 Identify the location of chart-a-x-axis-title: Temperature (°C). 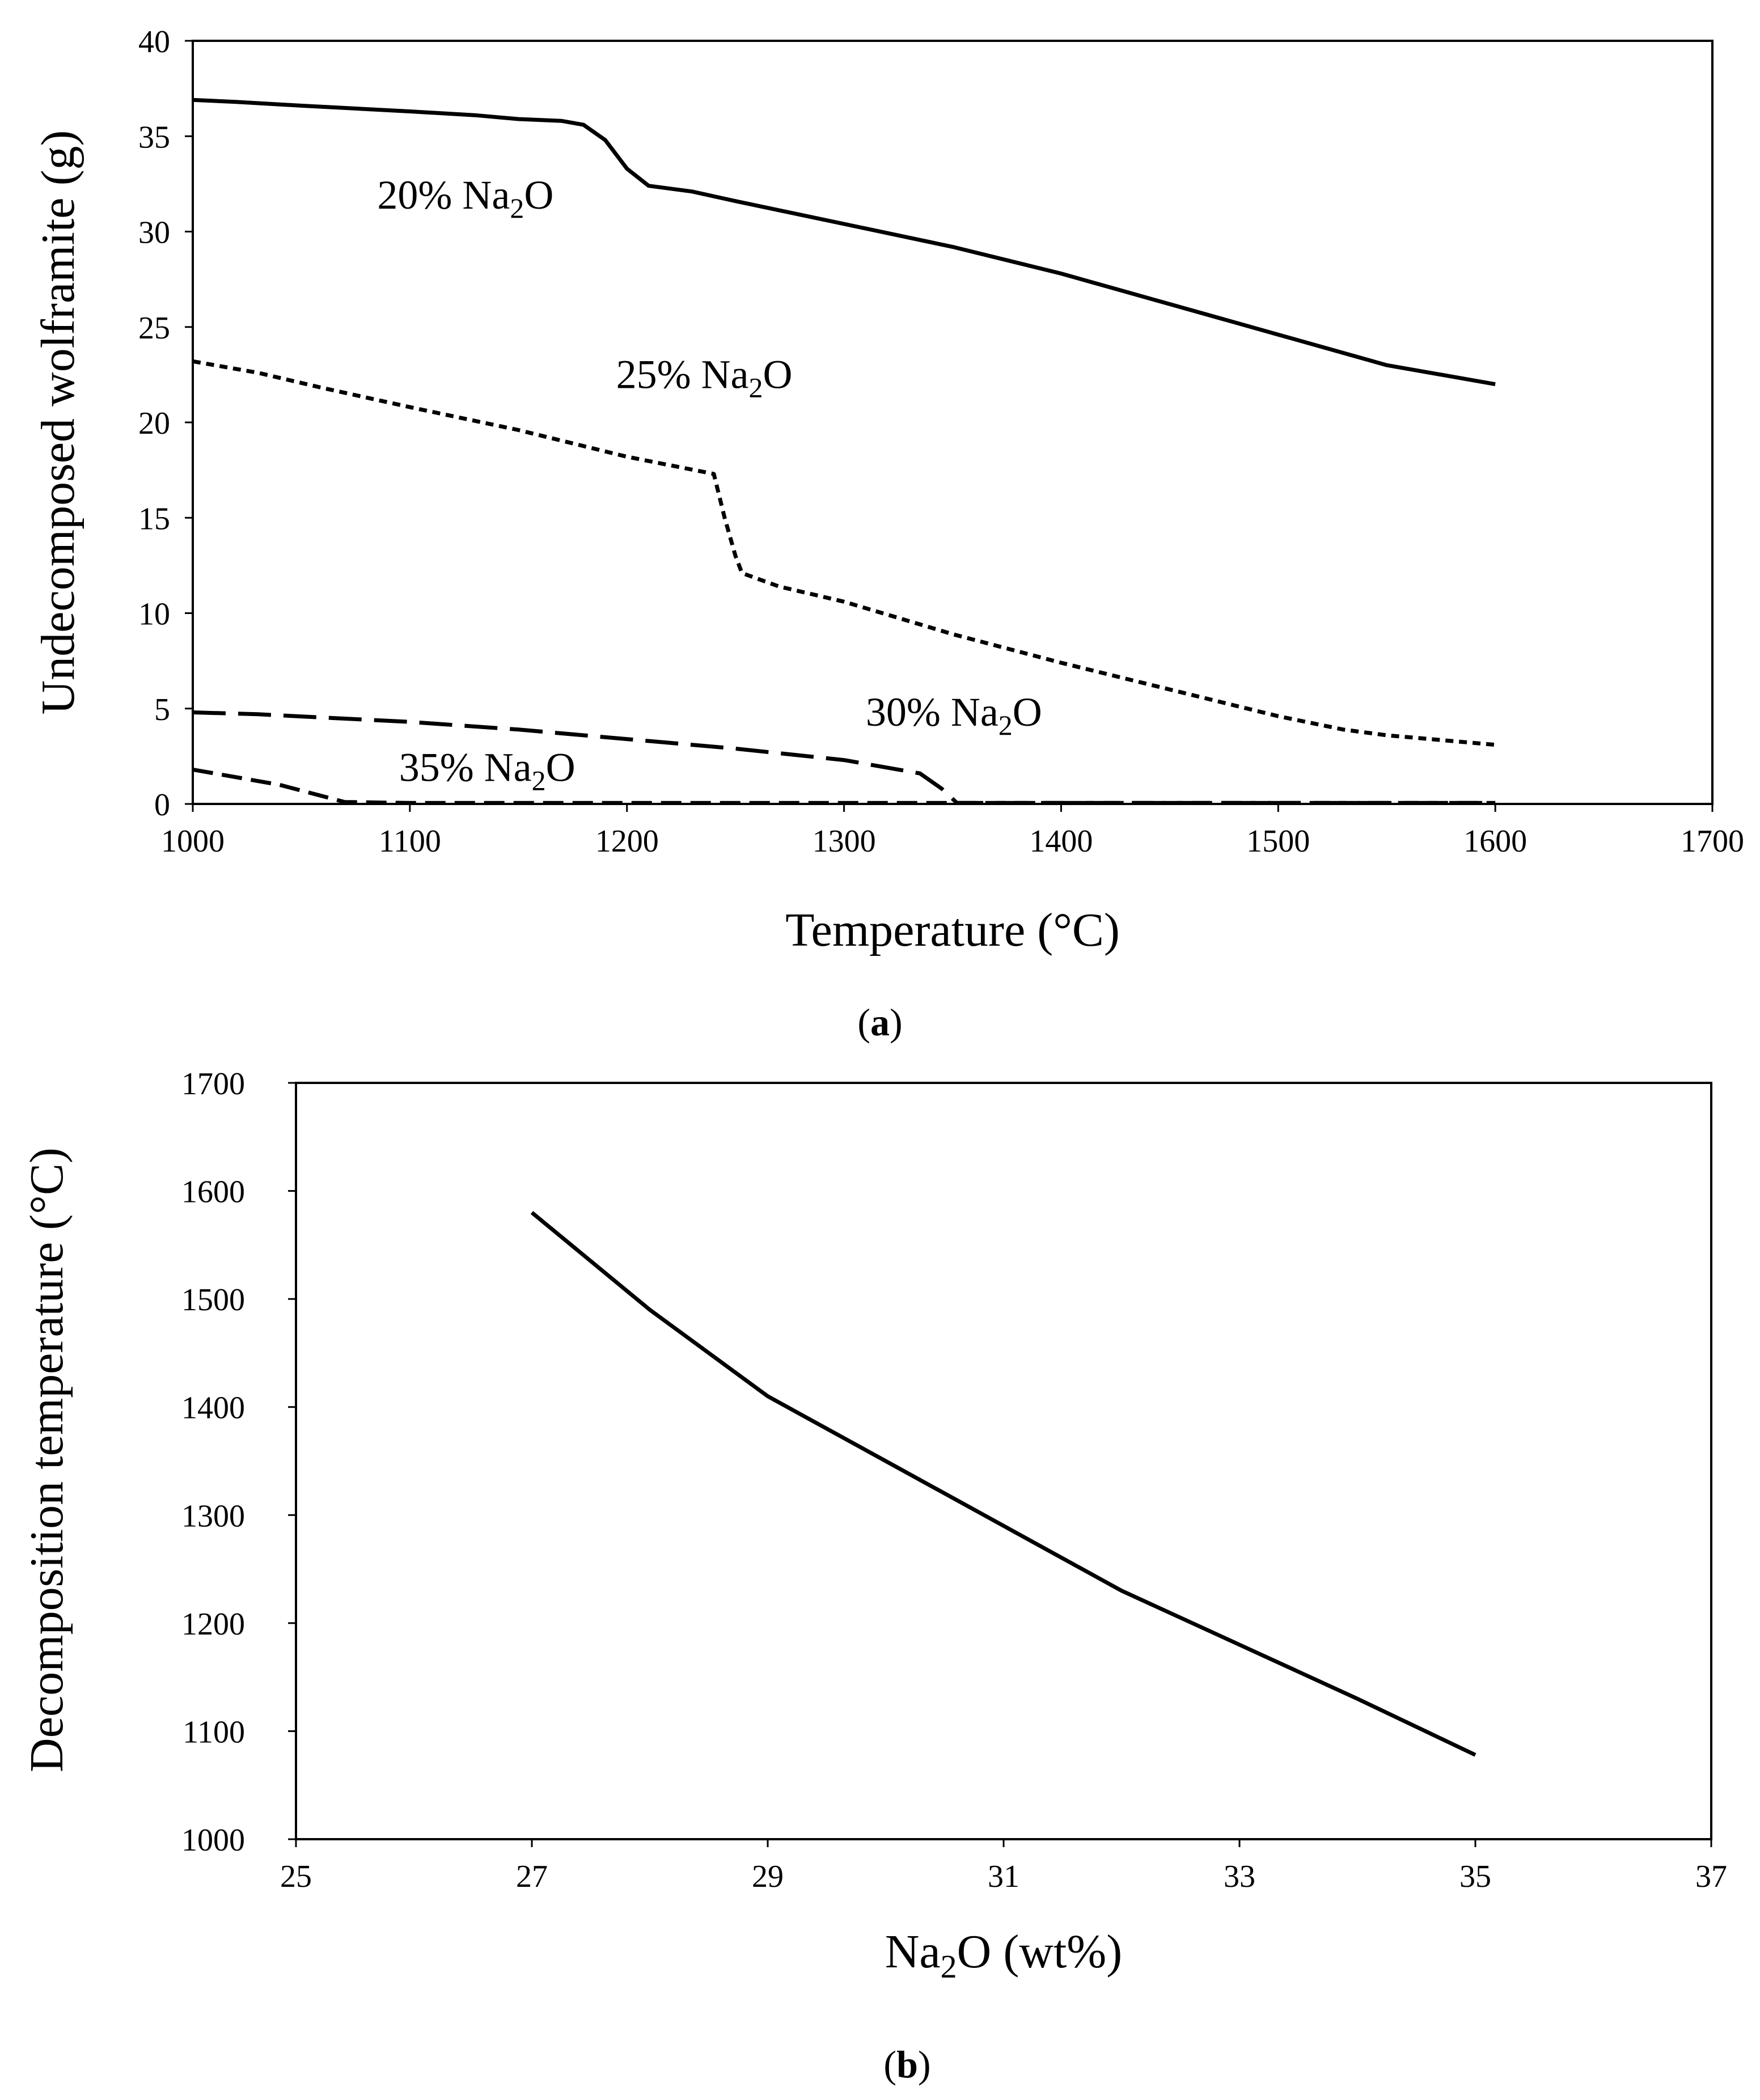
(952, 930).